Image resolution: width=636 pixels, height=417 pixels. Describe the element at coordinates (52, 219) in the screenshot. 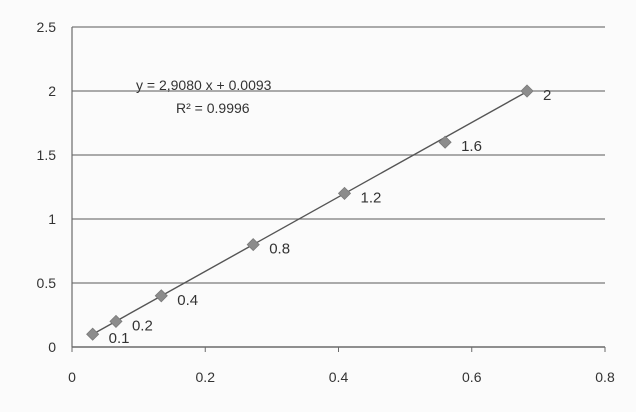

I see `y-tick-label: 1` at that location.